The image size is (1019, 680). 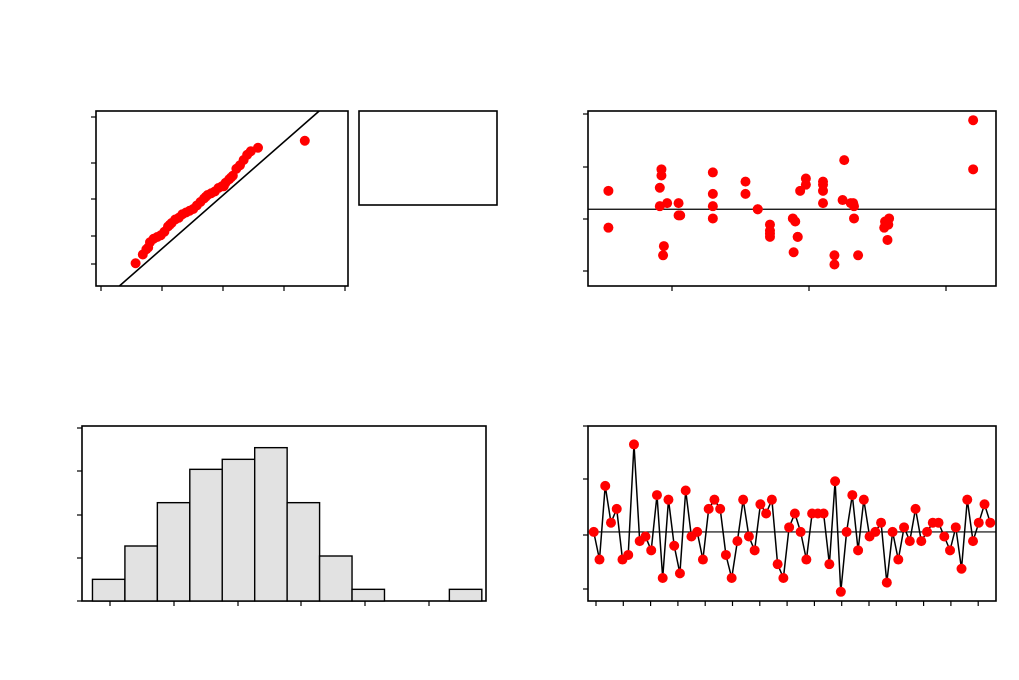 I want to click on order-plot-frame, so click(x=792, y=513).